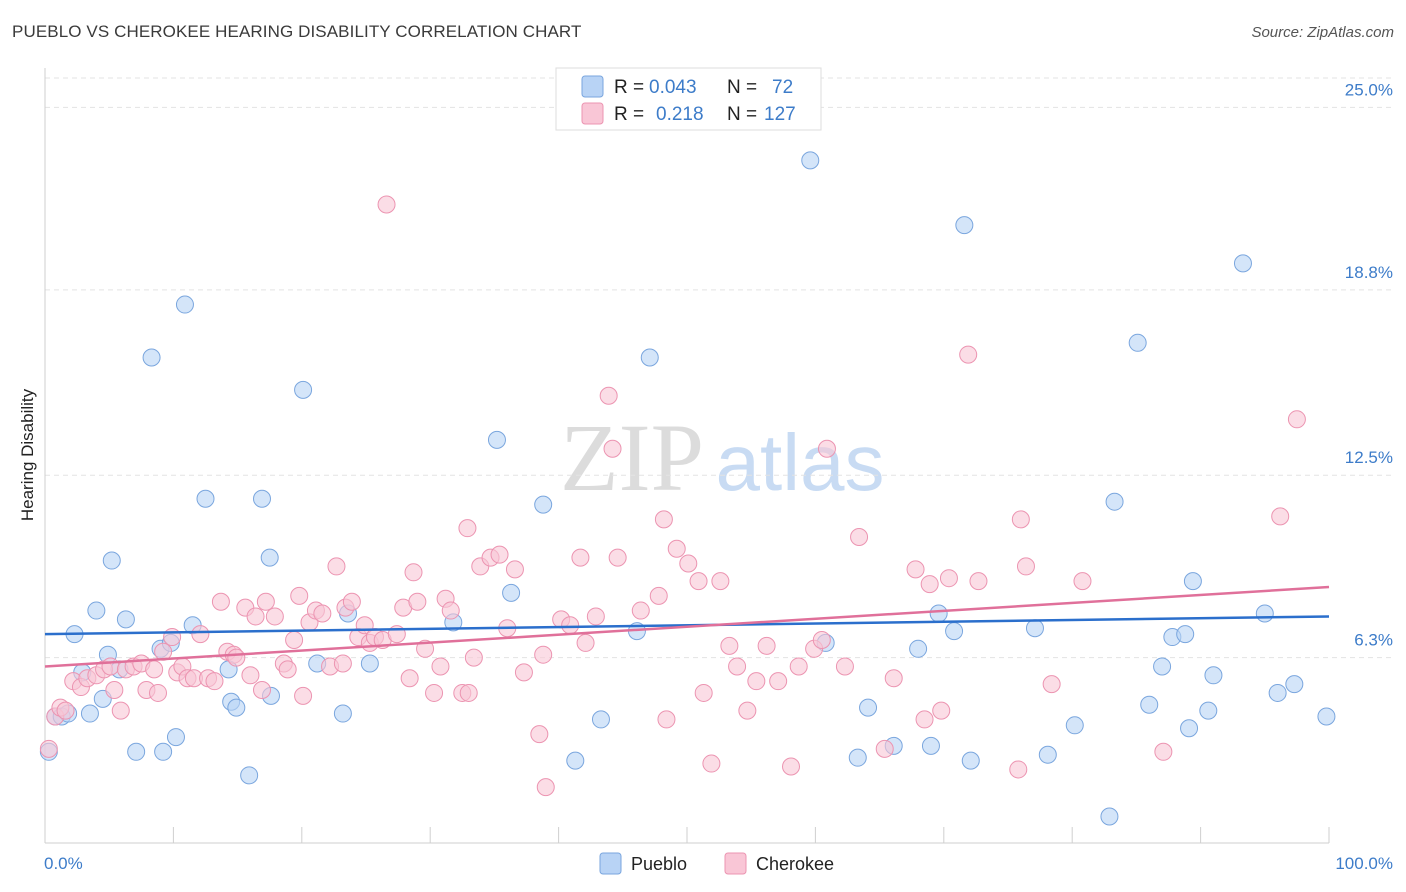 Image resolution: width=1406 pixels, height=892 pixels. I want to click on y-axis-title: Hearing Disability, so click(27, 454).